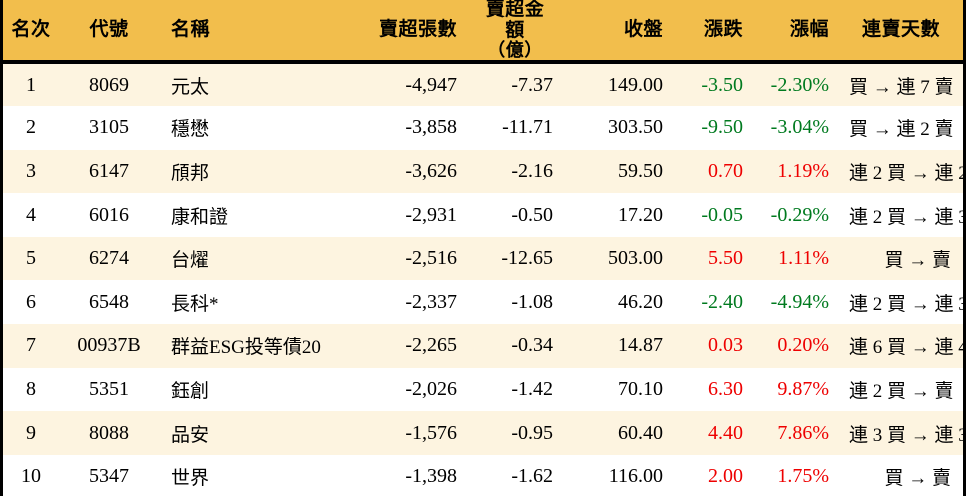 Image resolution: width=966 pixels, height=498 pixels. Describe the element at coordinates (431, 388) in the screenshot. I see `cell-volume: -2,026` at that location.